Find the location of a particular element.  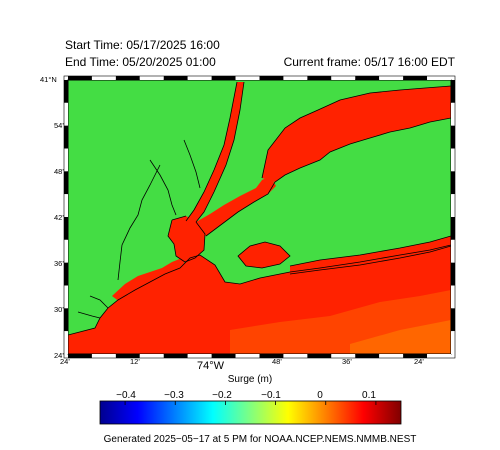

latitude-labels: 41°N 54' 48' 42' 36' 30' 24' is located at coordinates (52, 217).